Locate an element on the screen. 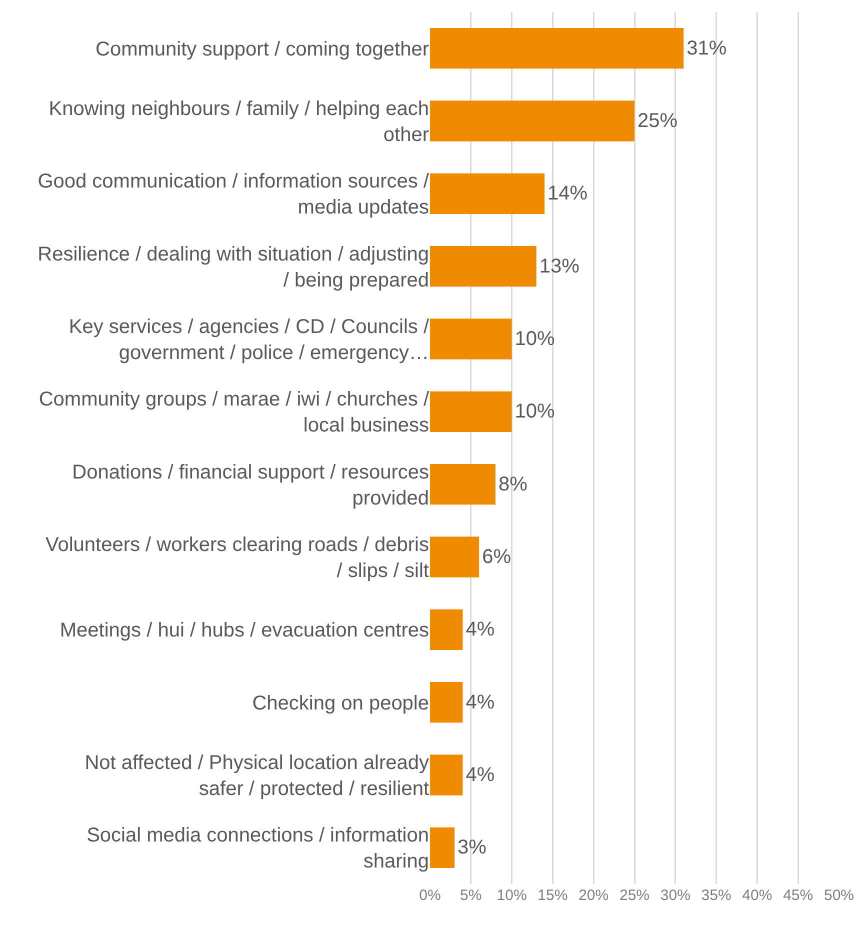 This screenshot has width=859, height=929. x-tick-label: 10% is located at coordinates (511, 895).